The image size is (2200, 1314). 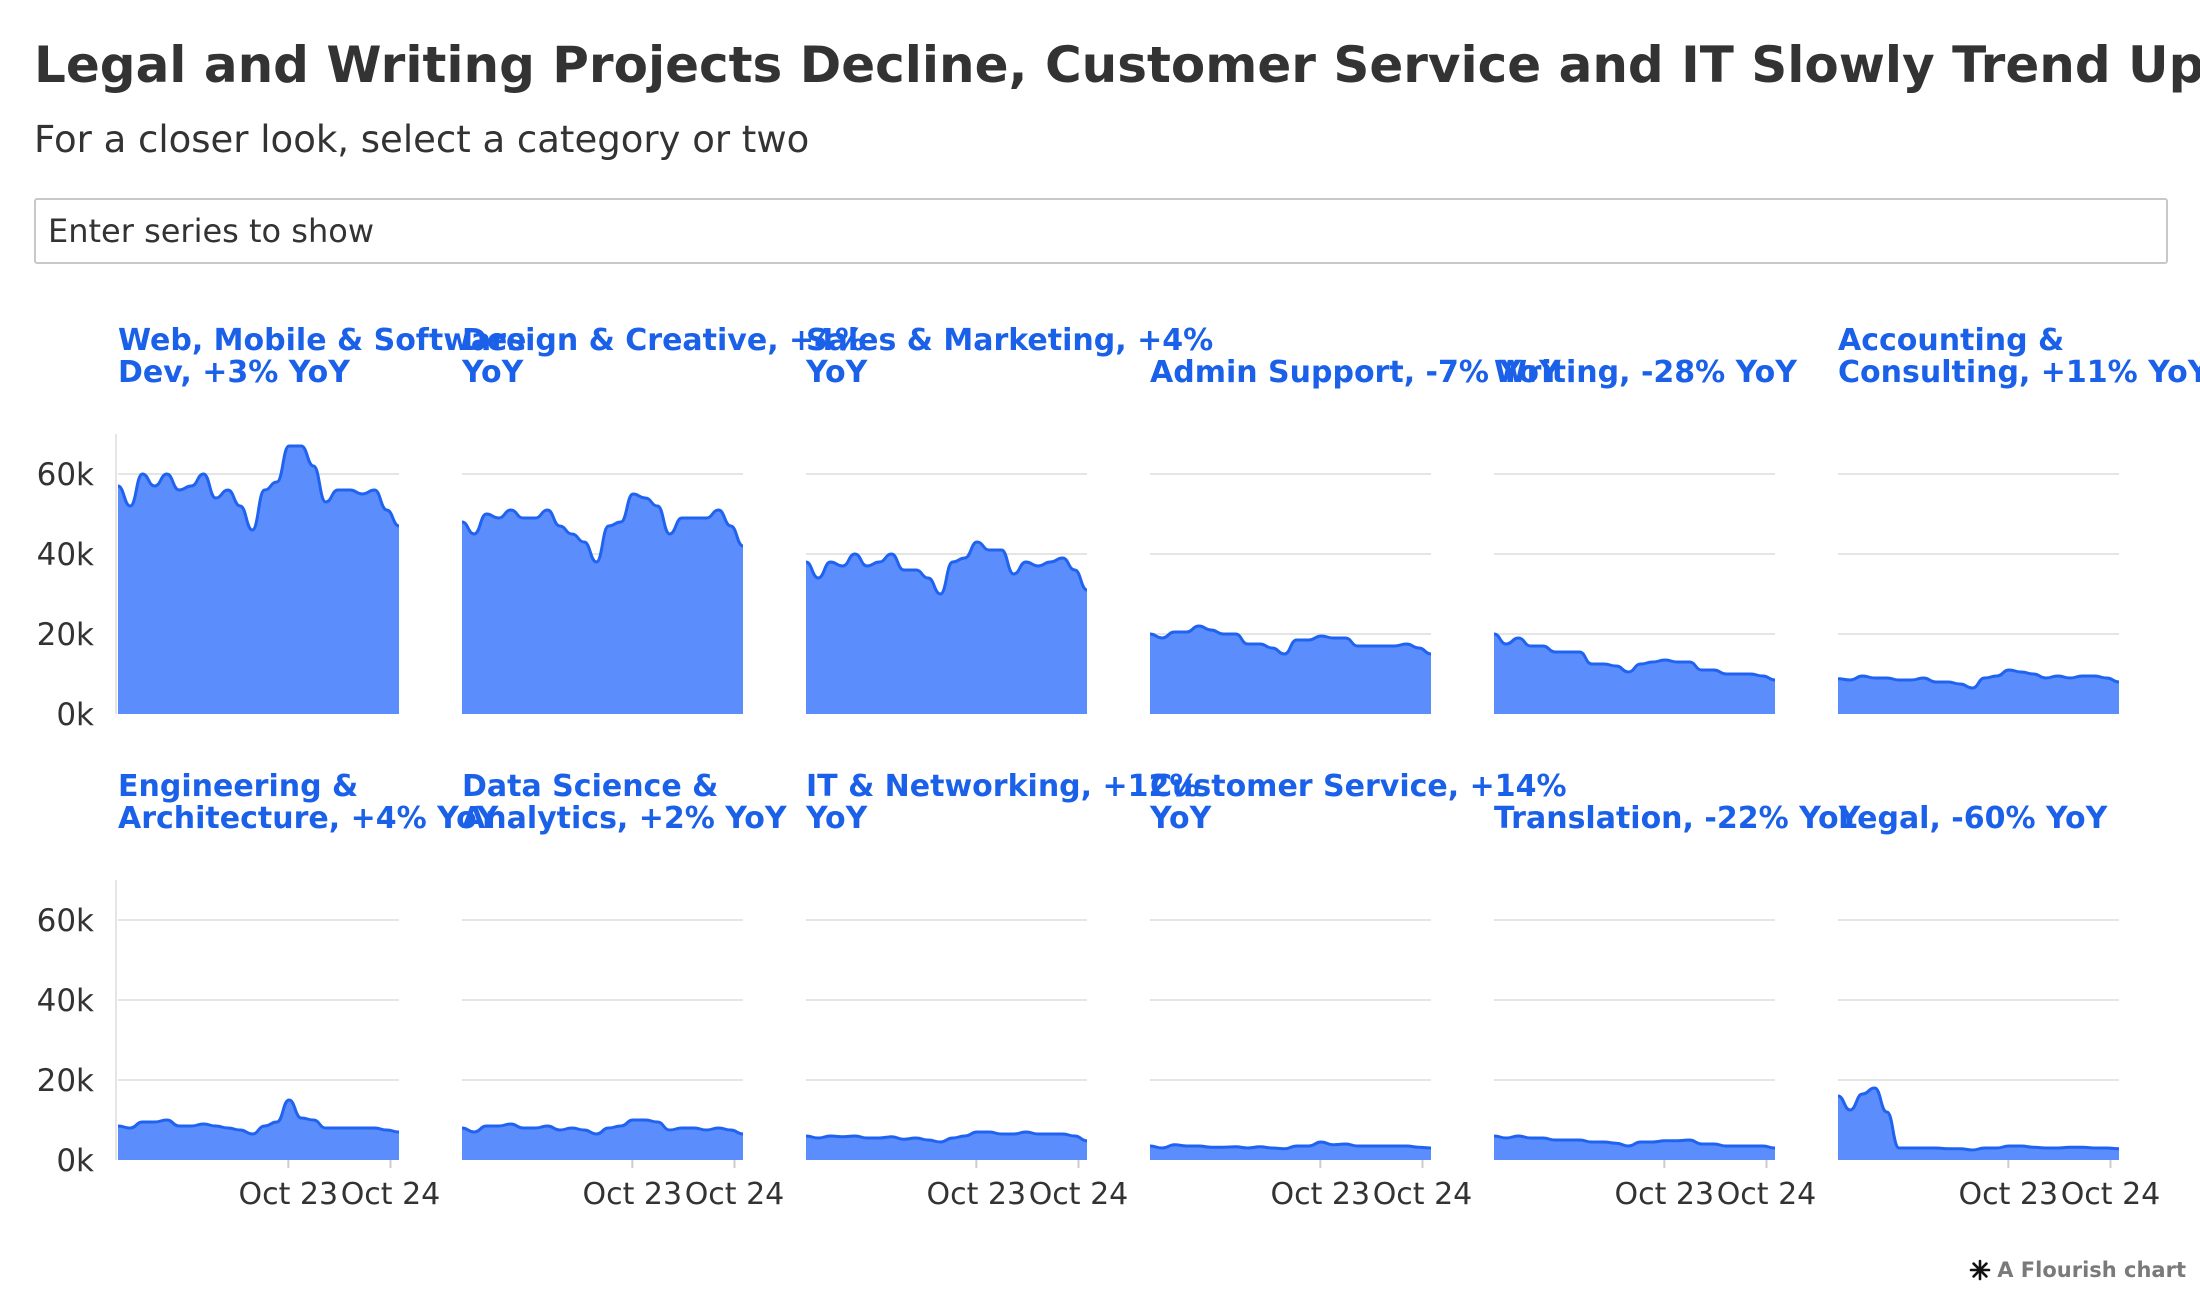 What do you see at coordinates (946, 568) in the screenshot?
I see `line-sales-and-marketing` at bounding box center [946, 568].